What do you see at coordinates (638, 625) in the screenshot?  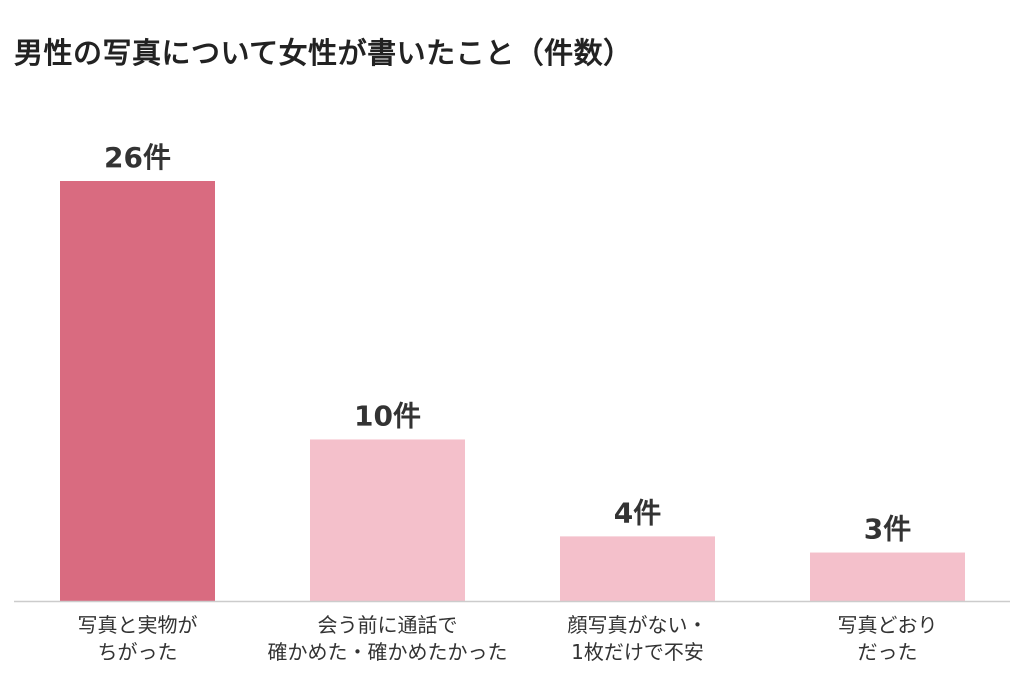 I see `category-label-3-line-1: 顔写真がない・` at bounding box center [638, 625].